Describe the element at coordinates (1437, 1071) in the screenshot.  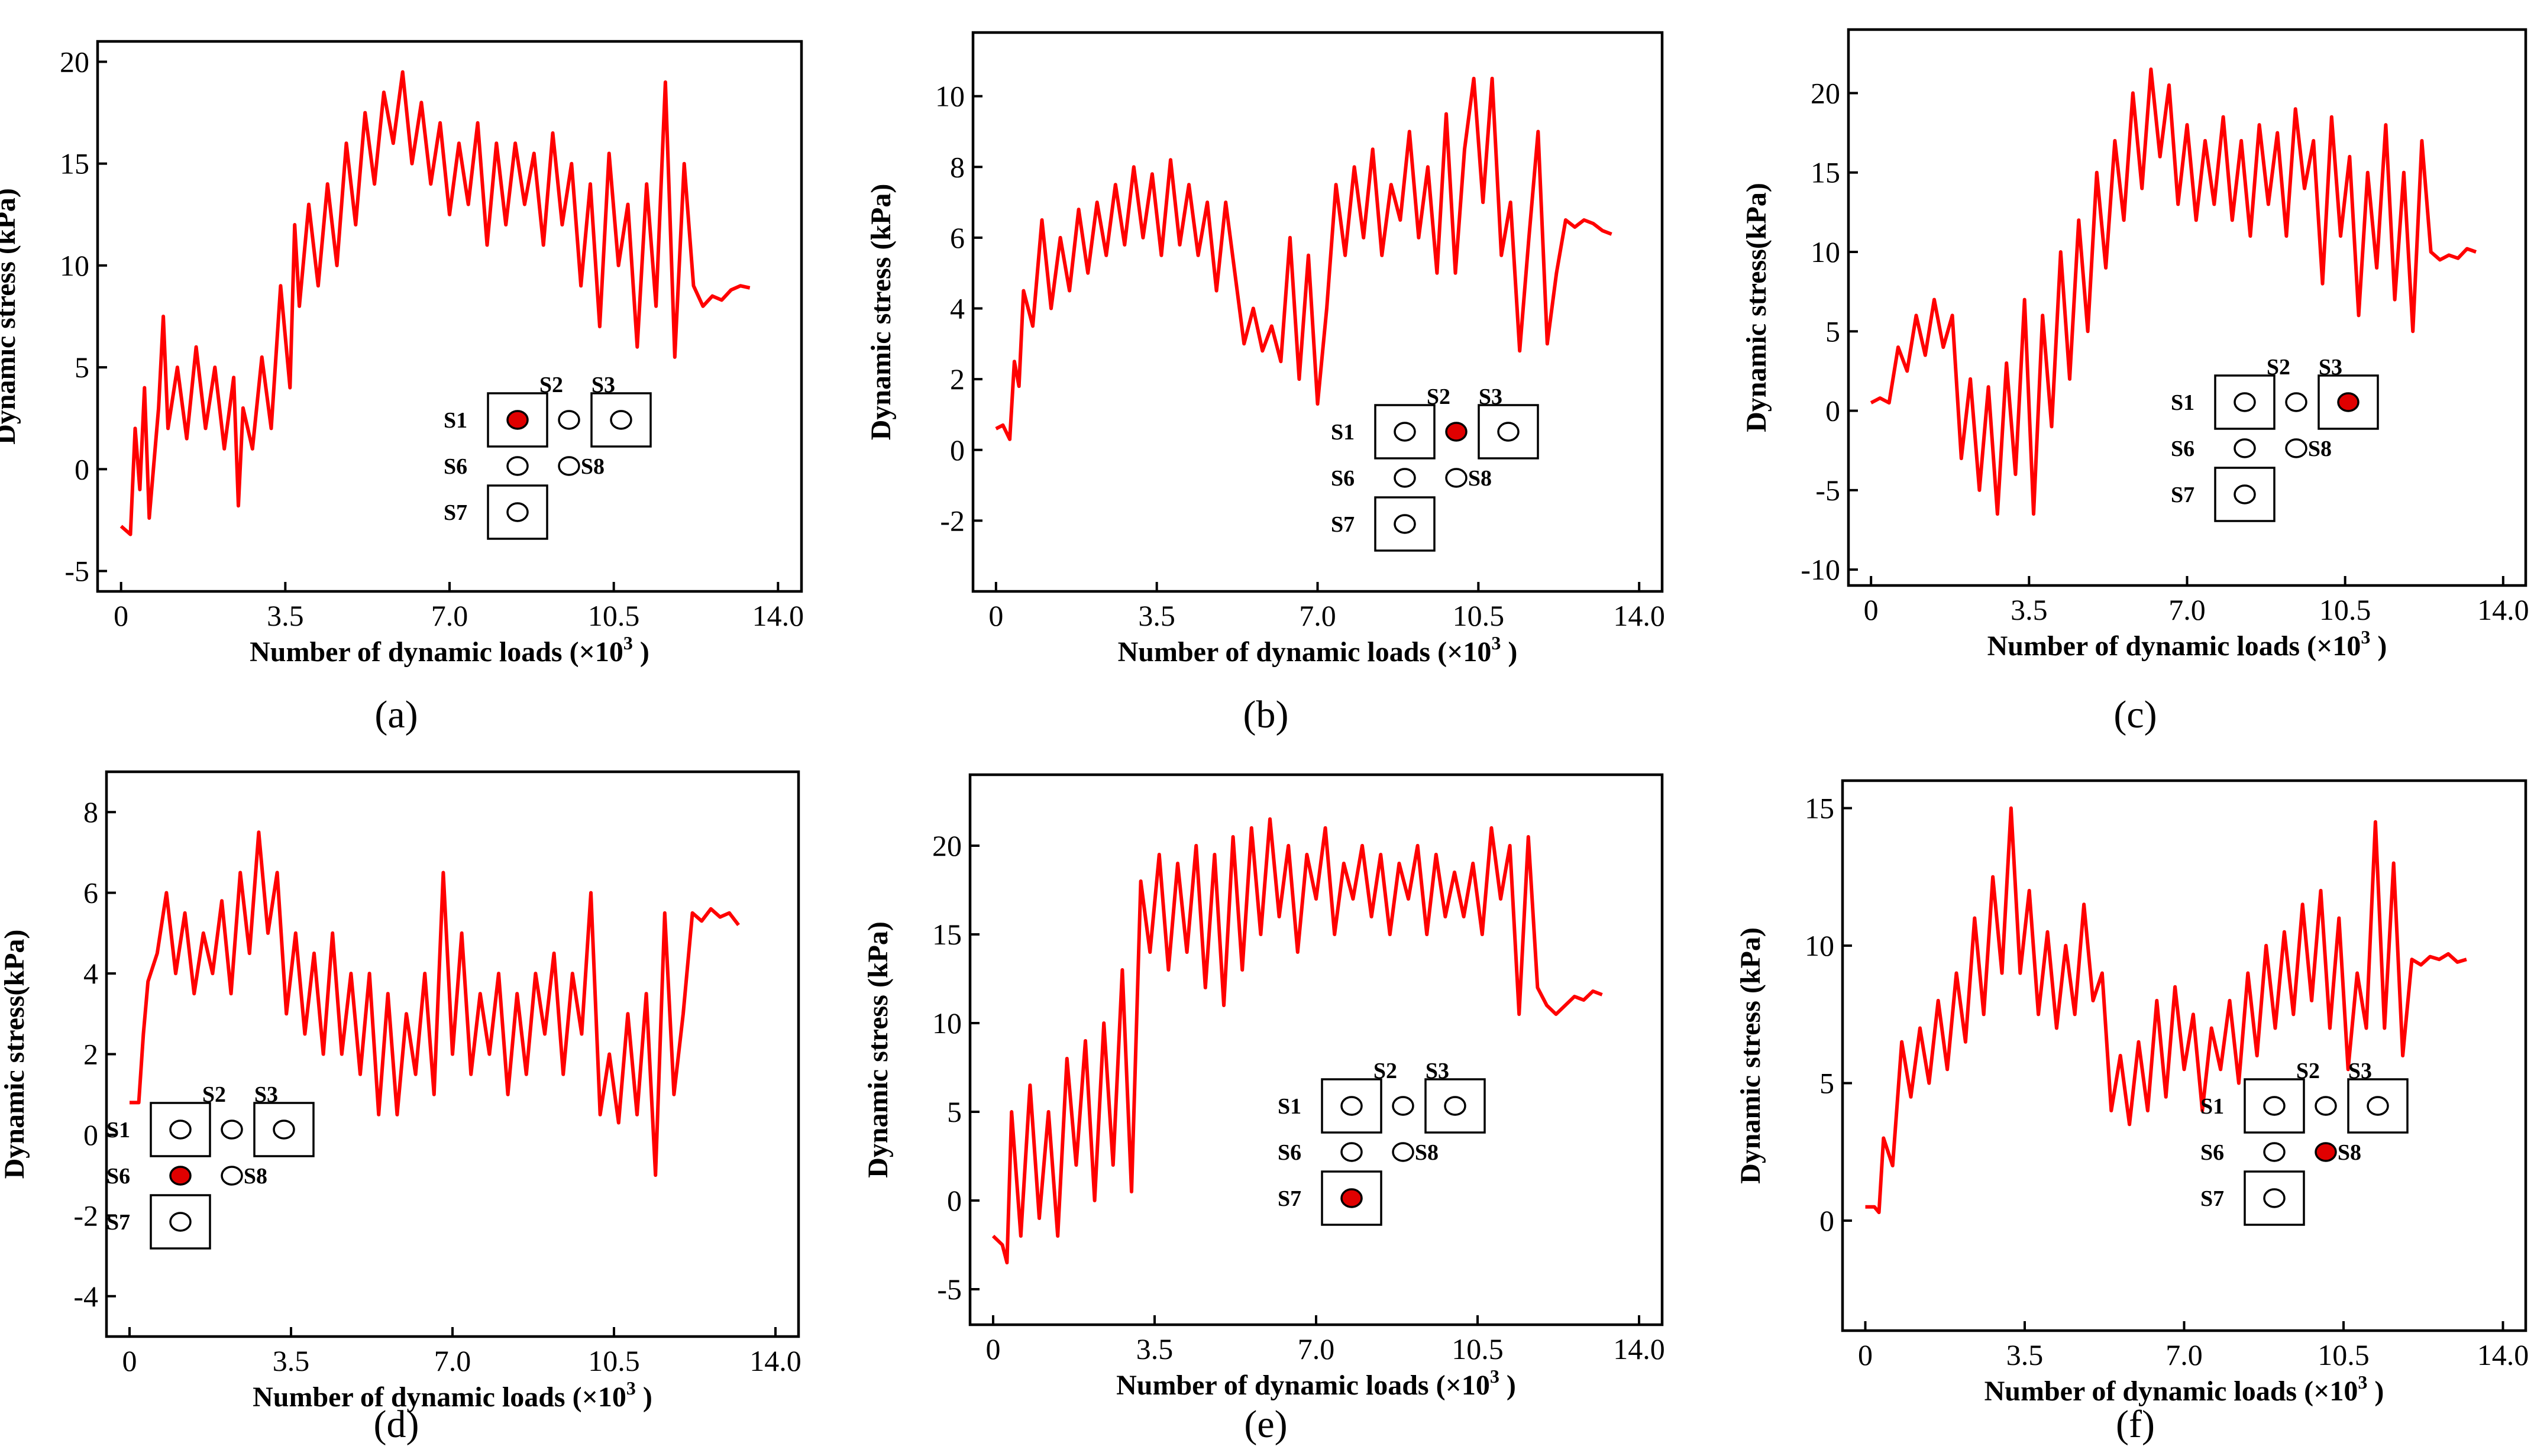
I see `sensor-label-s3: S3` at that location.